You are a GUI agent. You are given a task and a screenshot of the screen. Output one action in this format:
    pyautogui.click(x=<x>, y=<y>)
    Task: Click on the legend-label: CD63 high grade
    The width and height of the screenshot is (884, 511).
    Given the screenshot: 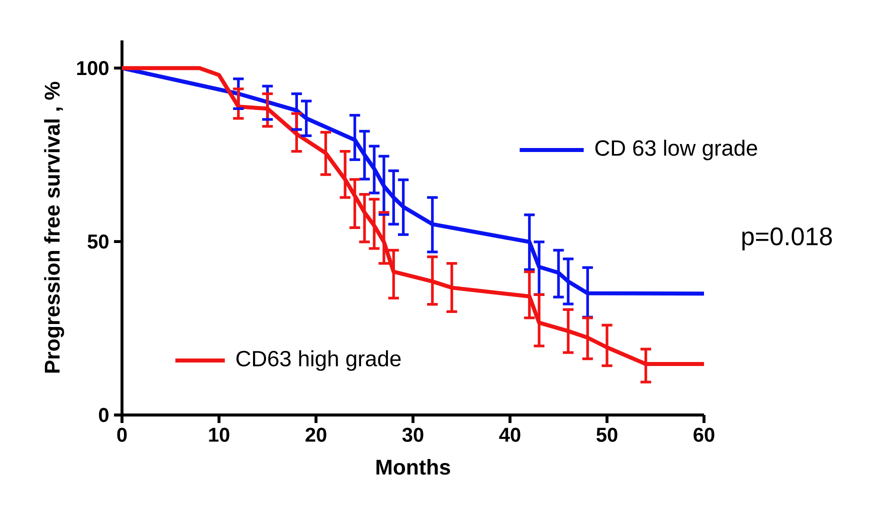 What is the action you would take?
    pyautogui.click(x=318, y=360)
    